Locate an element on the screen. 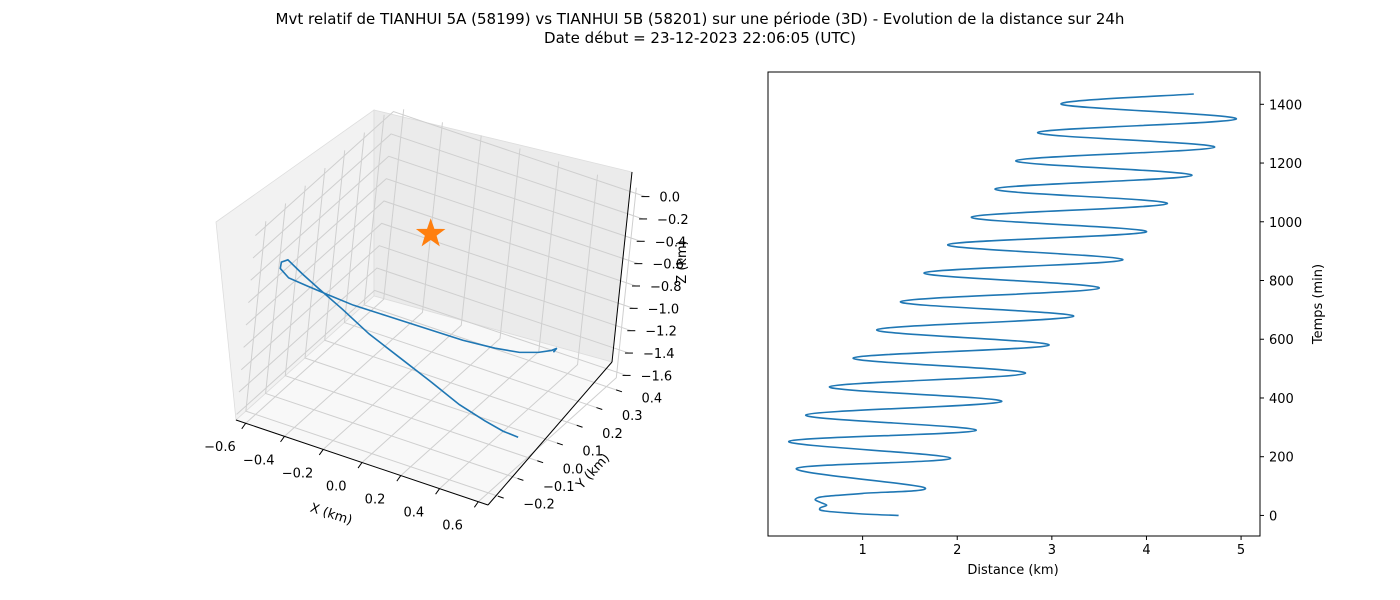 This screenshot has width=1400, height=600. z-tick-label-3d: −1.0 is located at coordinates (664, 309).